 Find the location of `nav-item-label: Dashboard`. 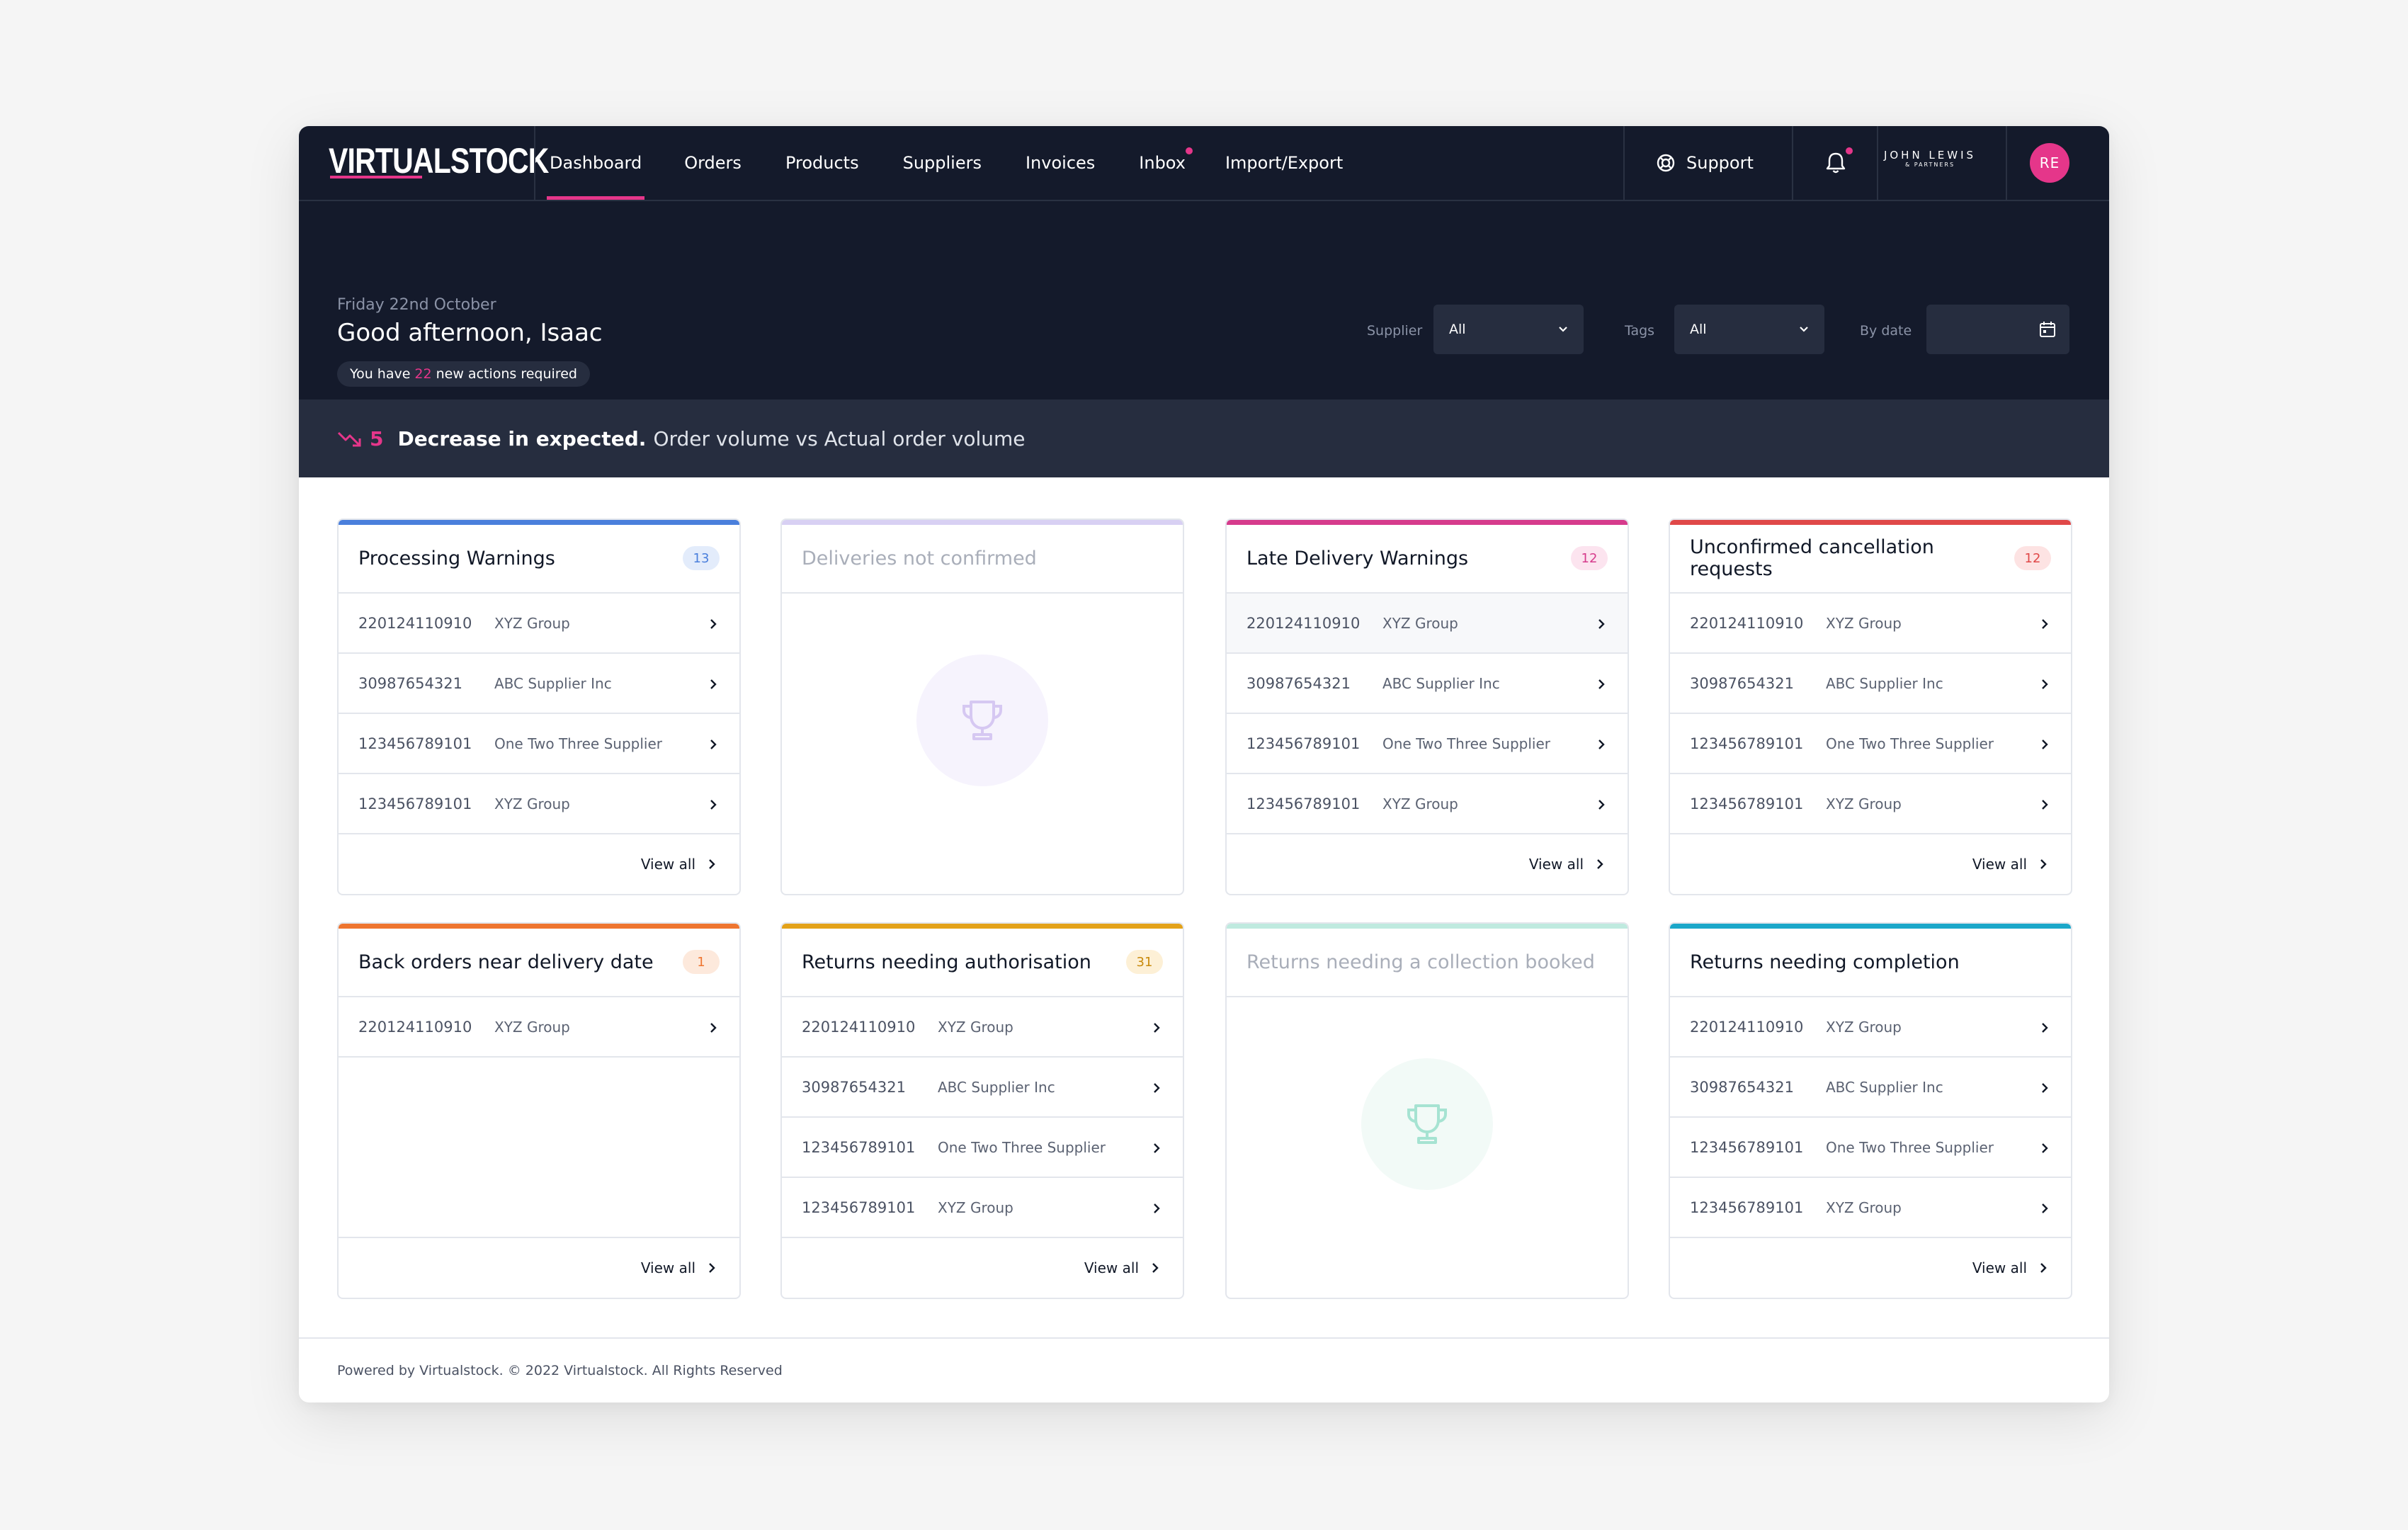

nav-item-label: Dashboard is located at coordinates (596, 163).